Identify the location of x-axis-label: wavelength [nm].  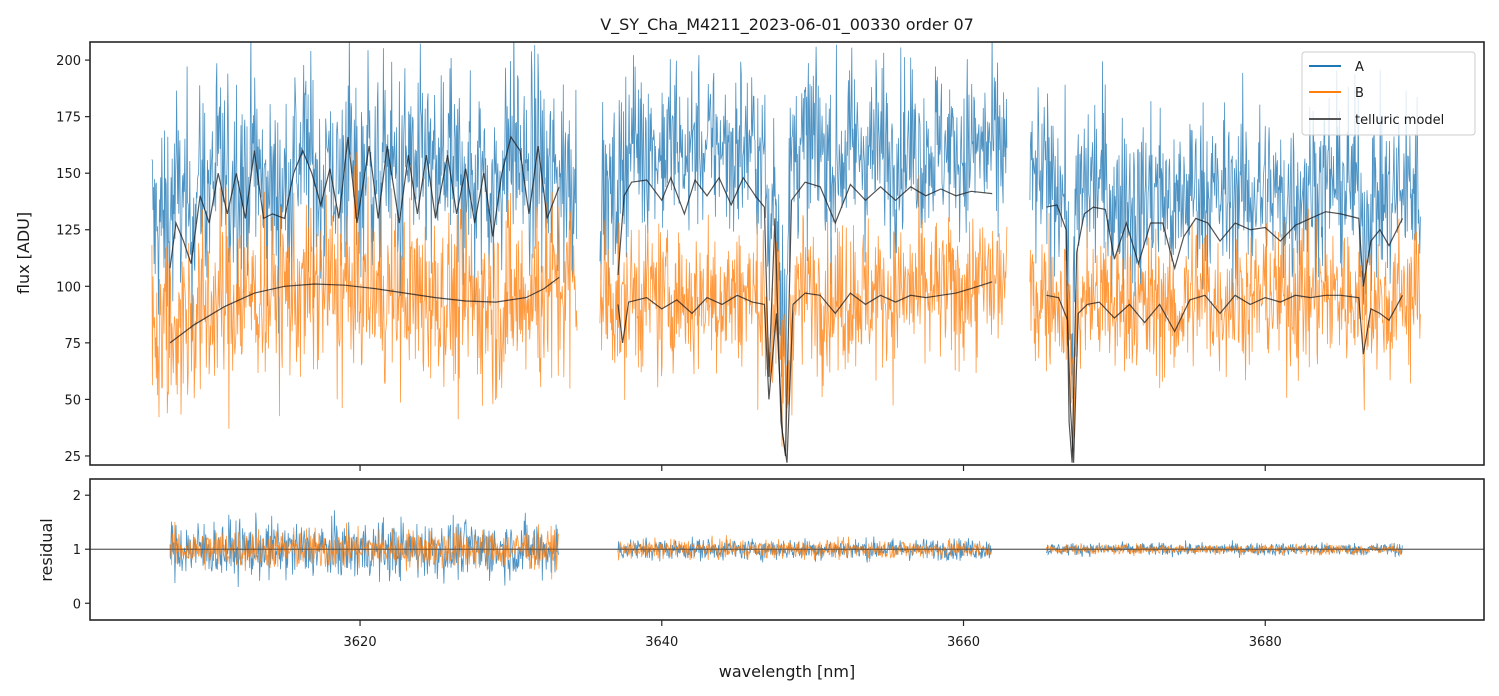
(787, 671).